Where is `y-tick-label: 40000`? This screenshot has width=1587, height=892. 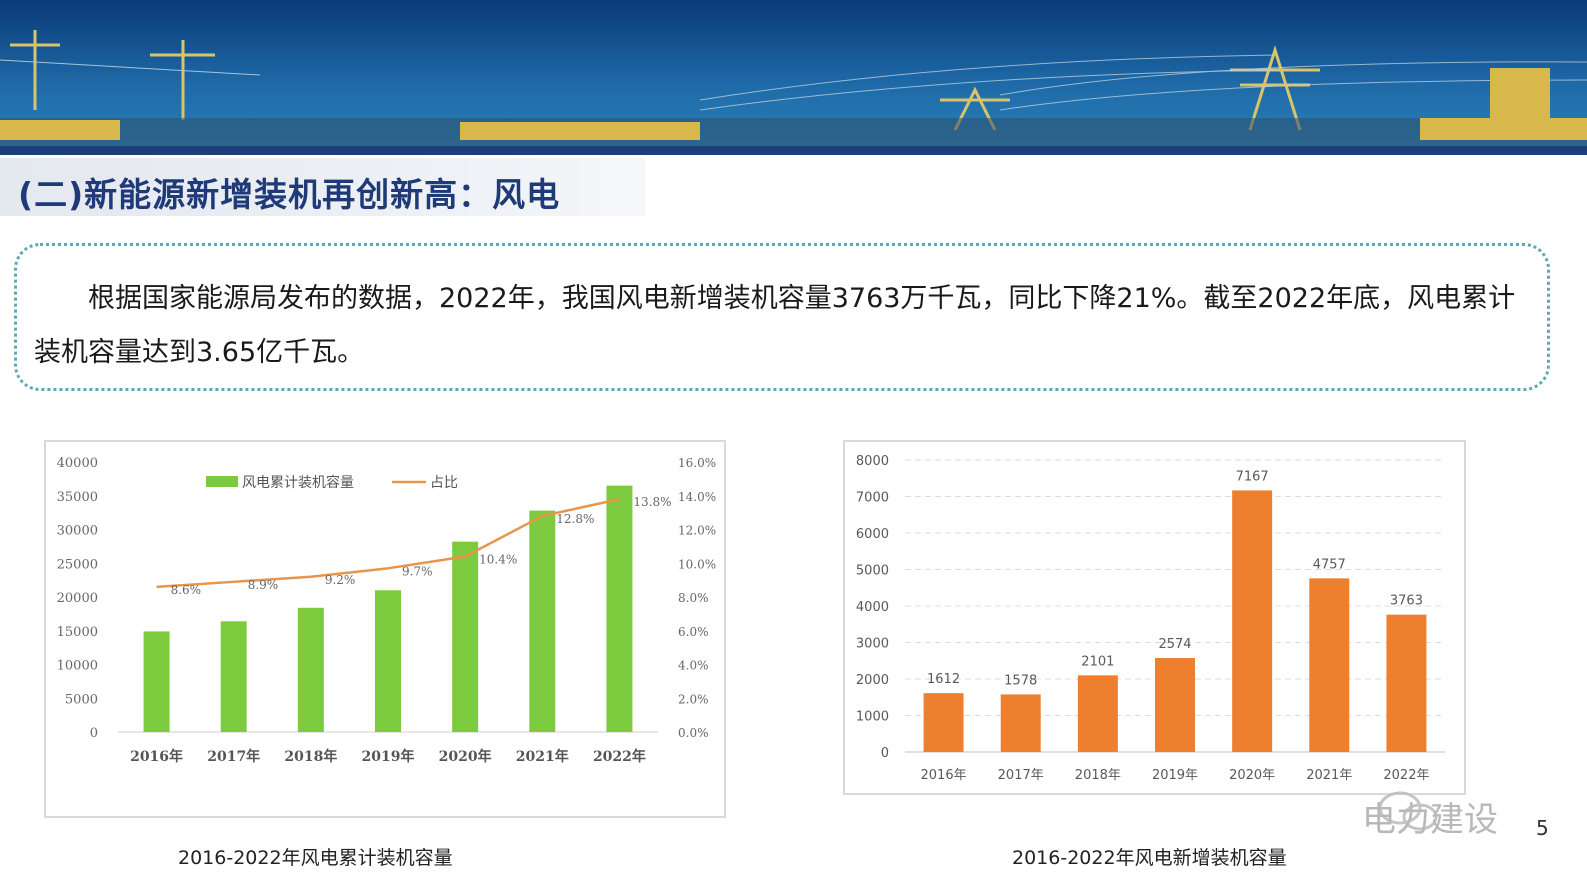 y-tick-label: 40000 is located at coordinates (77, 463).